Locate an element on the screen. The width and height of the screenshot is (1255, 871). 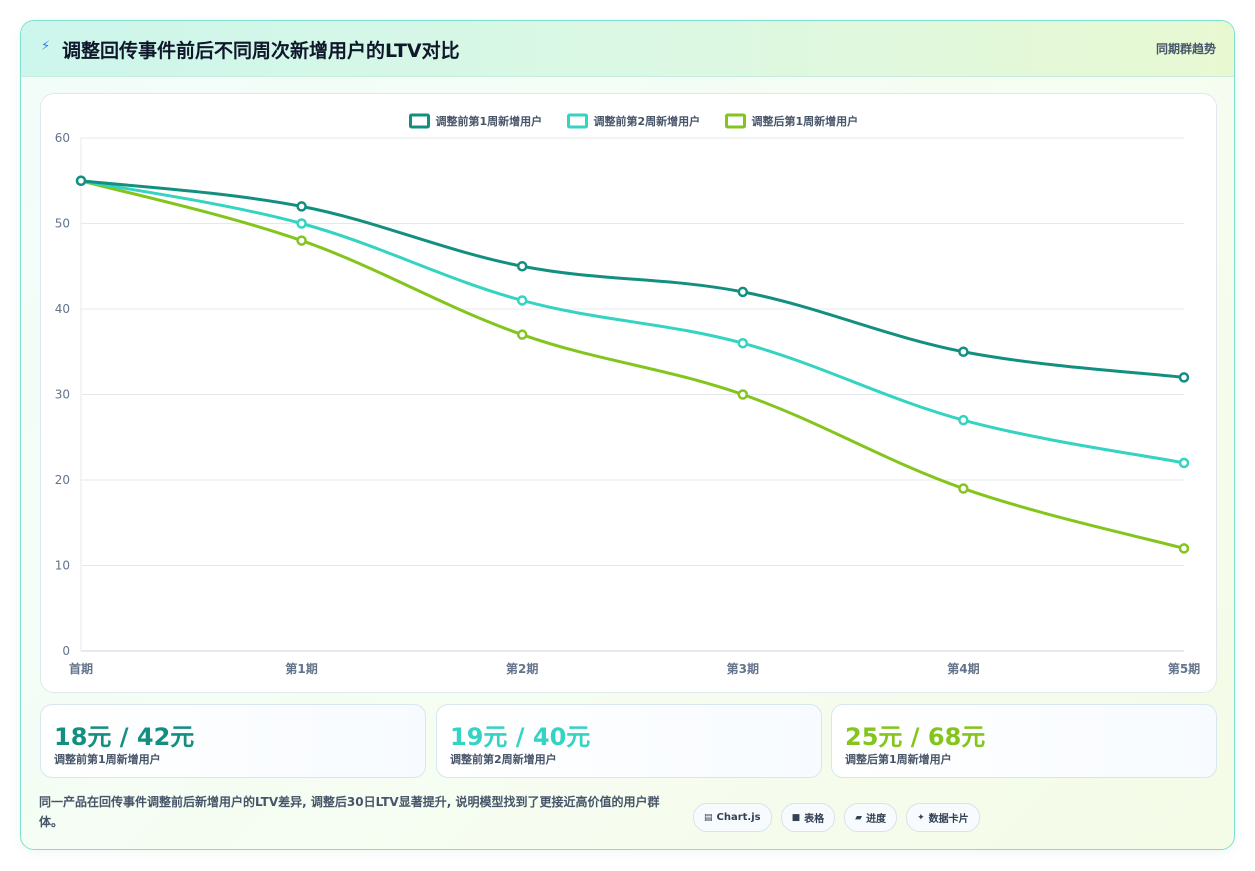
header-right-label: 同期群趋势 is located at coordinates (1185, 49).